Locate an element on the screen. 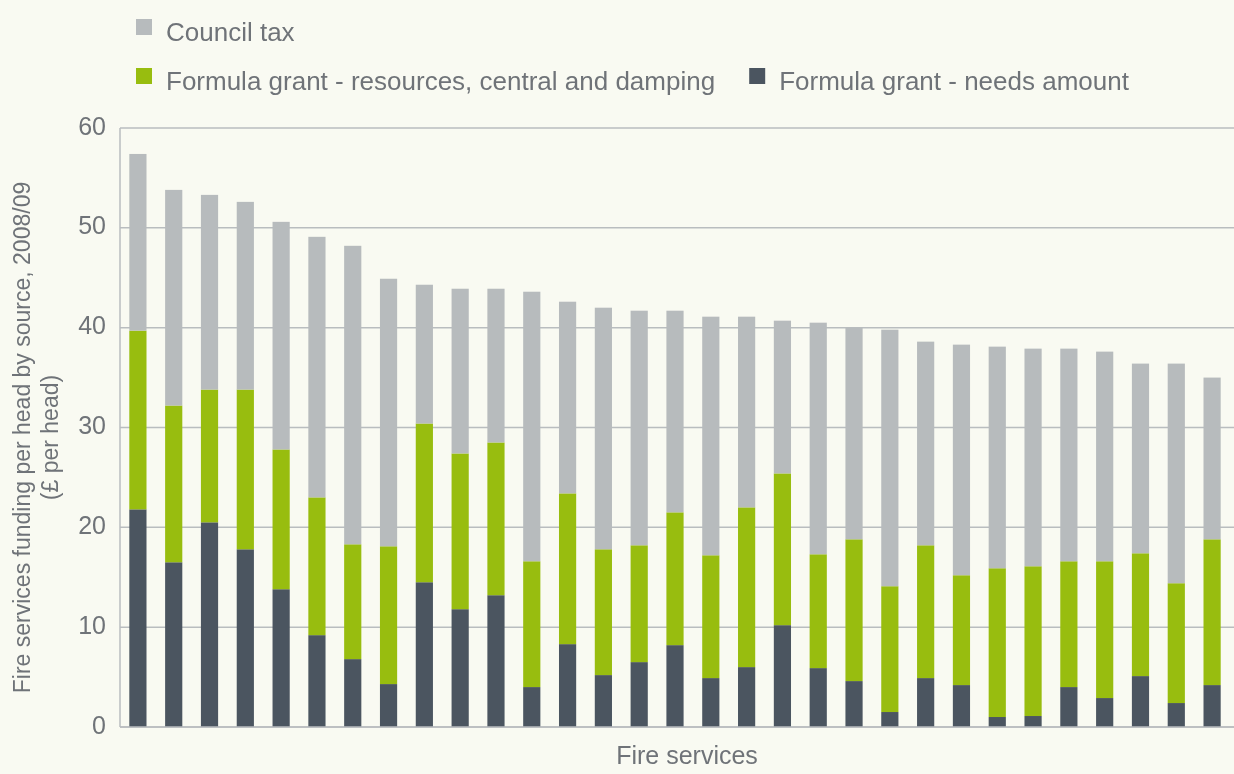  y-tick-label: 60 is located at coordinates (92, 125).